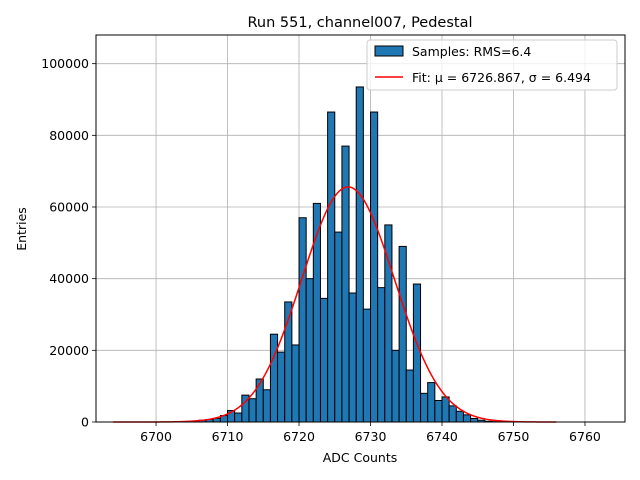 Image resolution: width=640 pixels, height=480 pixels. I want to click on legend-patch-samples, so click(389, 51).